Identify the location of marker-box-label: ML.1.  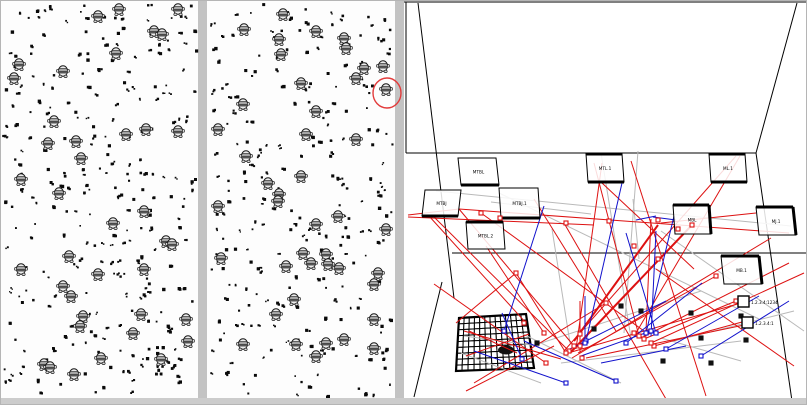
(728, 168).